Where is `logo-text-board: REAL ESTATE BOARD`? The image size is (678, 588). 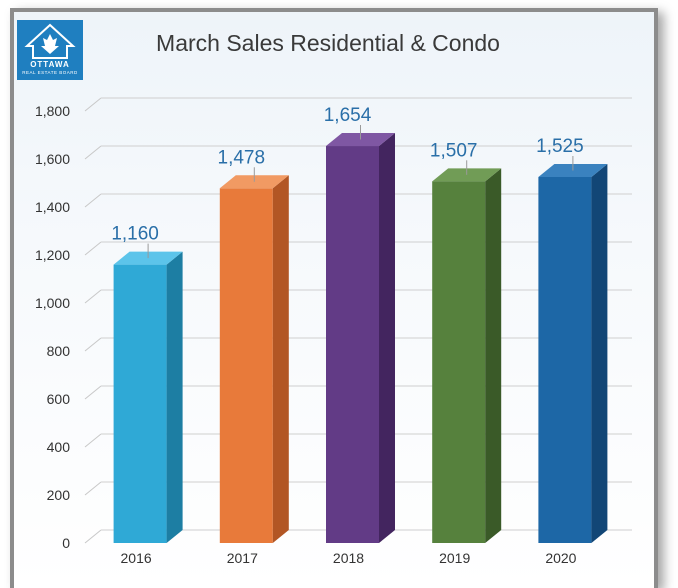
logo-text-board: REAL ESTATE BOARD is located at coordinates (50, 72).